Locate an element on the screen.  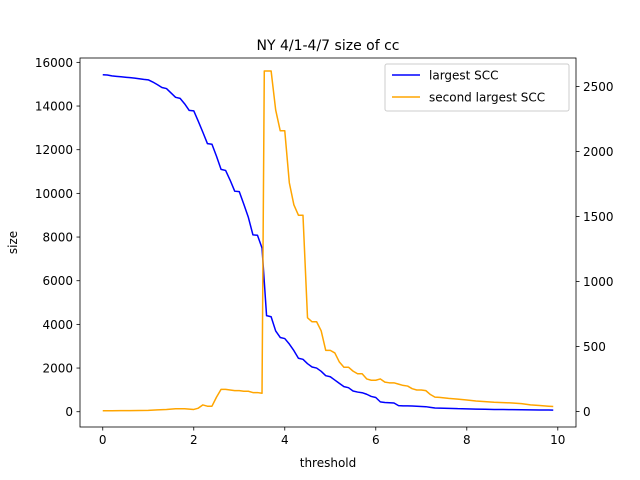
y-left-tick-label: 8000 is located at coordinates (57, 238).